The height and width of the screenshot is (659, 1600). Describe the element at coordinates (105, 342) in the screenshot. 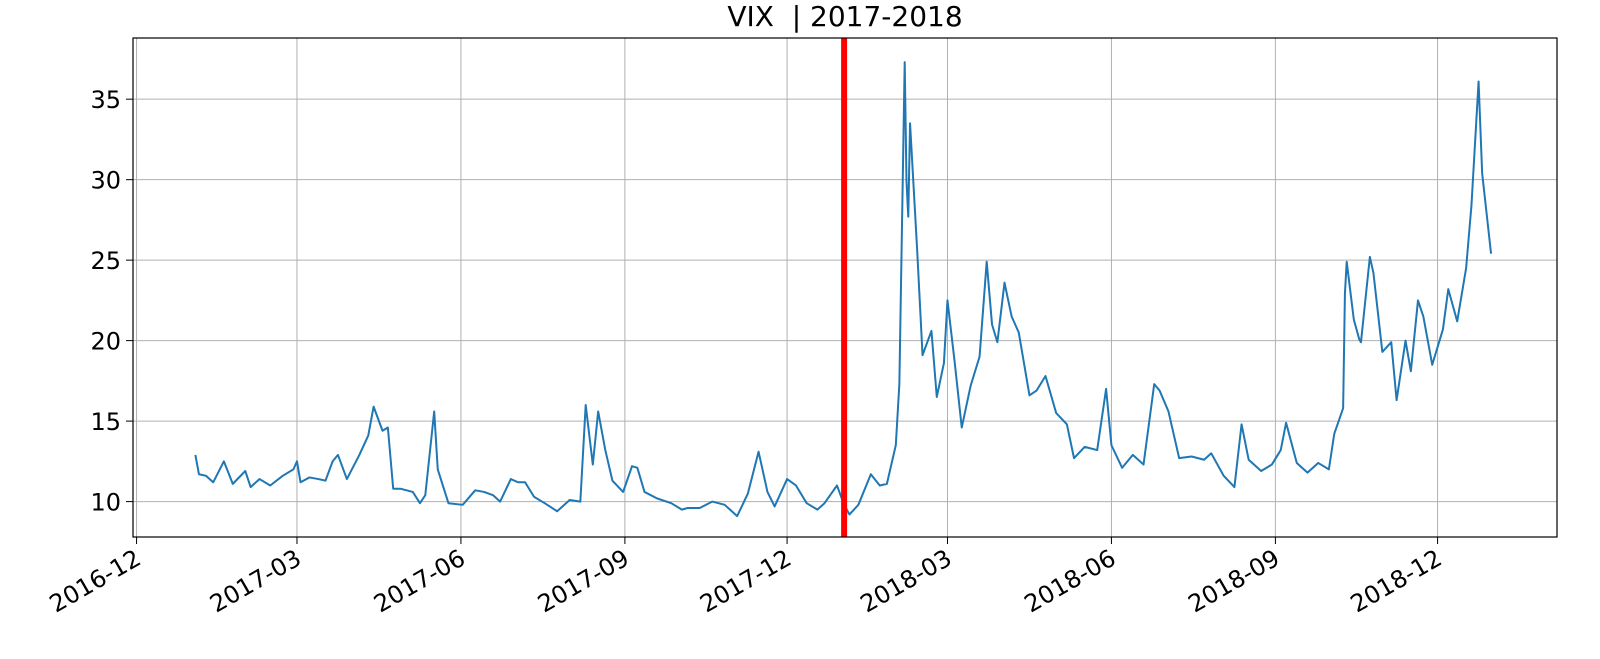

I see `y-tick-label: 20` at that location.